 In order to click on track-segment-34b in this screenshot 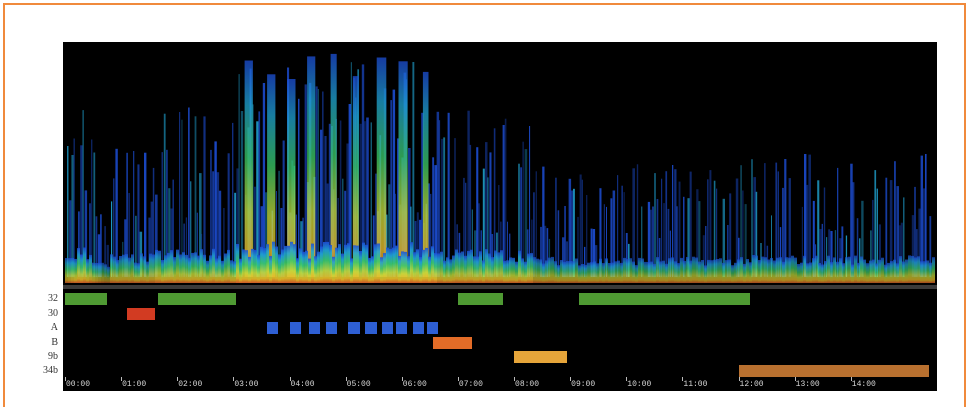, I will do `click(834, 371)`.